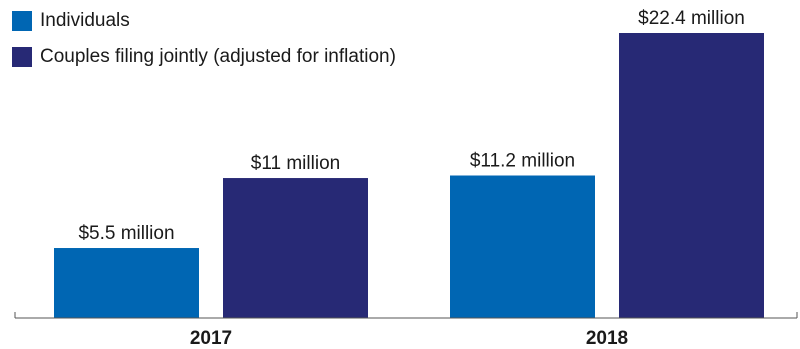 The width and height of the screenshot is (800, 349). What do you see at coordinates (22, 57) in the screenshot?
I see `legend-swatch-couples` at bounding box center [22, 57].